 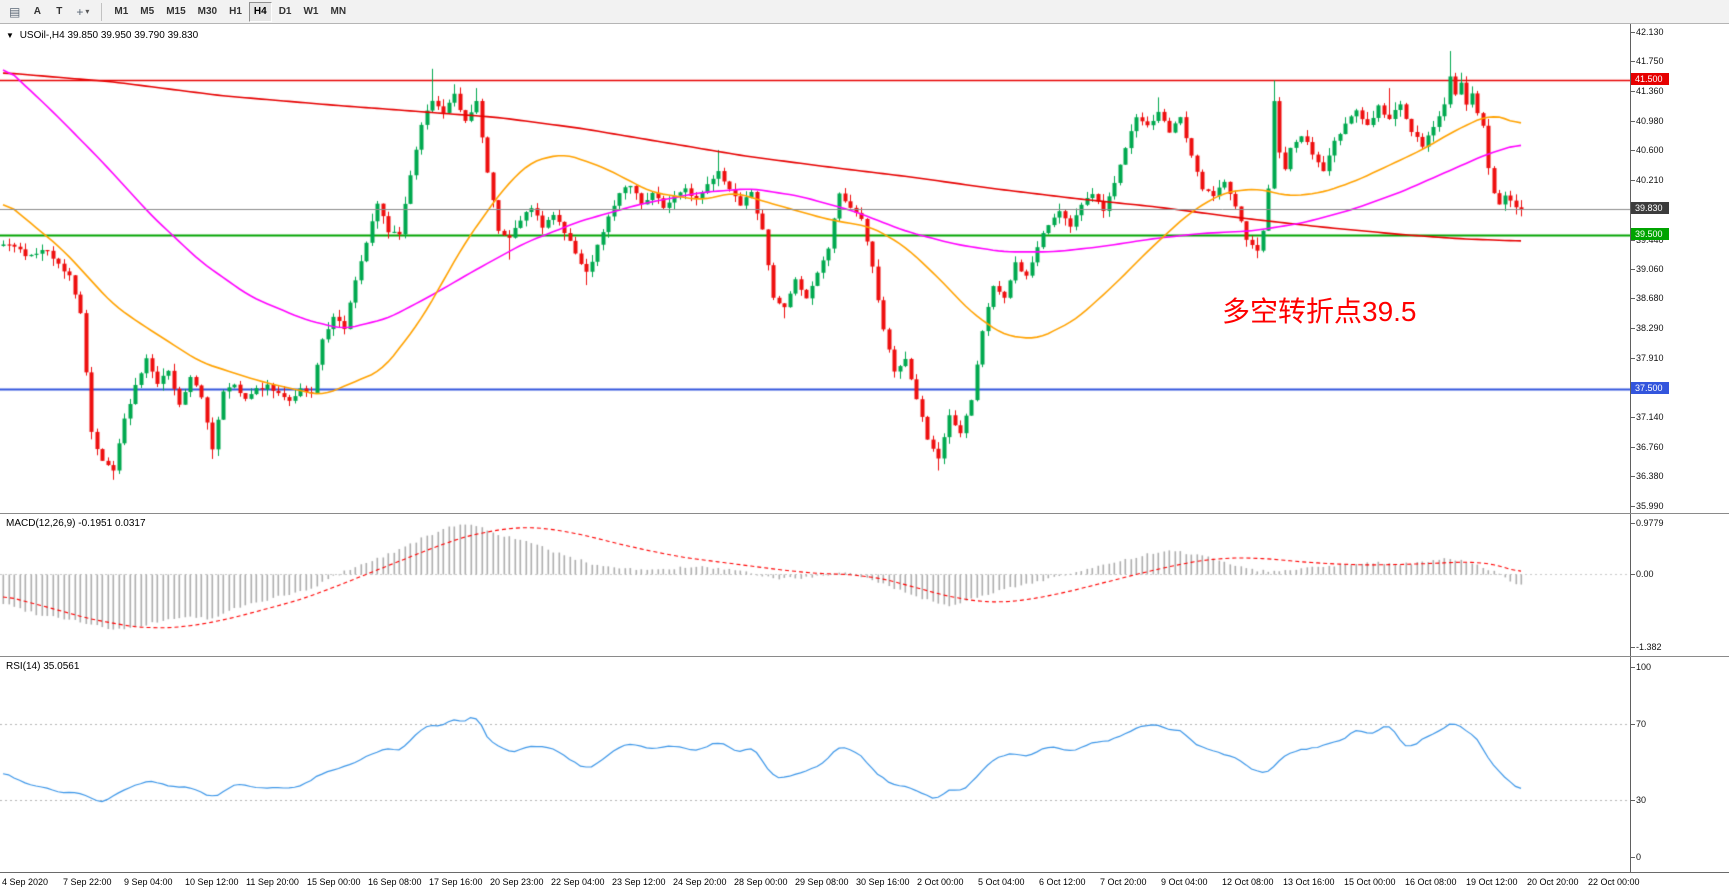 I want to click on top-toolbar: ▤ A T + ▾ M1 M5 M15 M30 H1 H4 D1 W1 MN, so click(x=864, y=12).